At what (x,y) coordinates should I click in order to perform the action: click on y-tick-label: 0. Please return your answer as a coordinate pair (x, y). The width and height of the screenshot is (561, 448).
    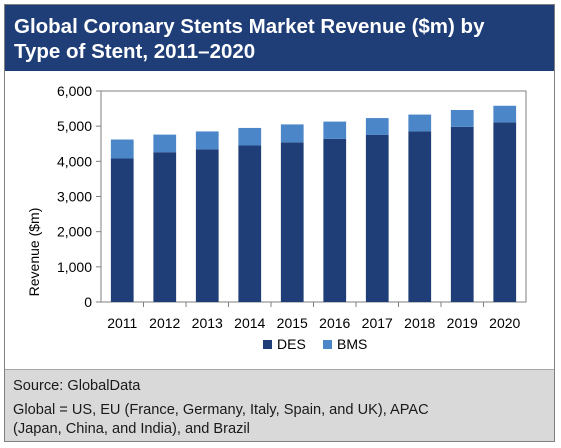
    Looking at the image, I should click on (88, 302).